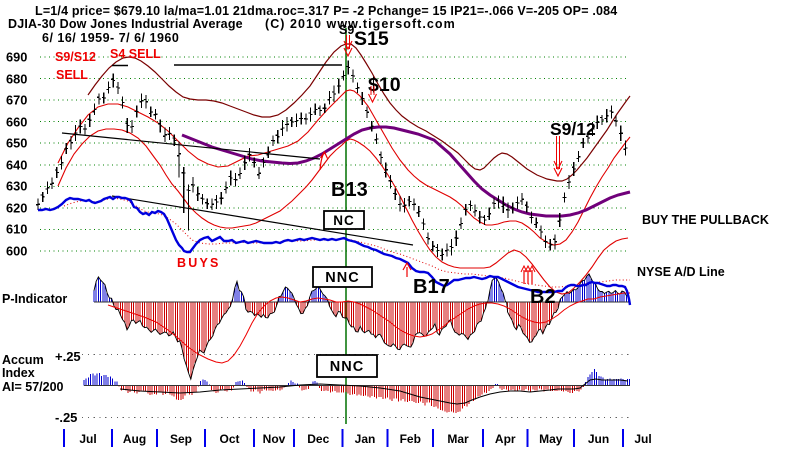  Describe the element at coordinates (318, 439) in the screenshot. I see `svg-text: Dec` at that location.